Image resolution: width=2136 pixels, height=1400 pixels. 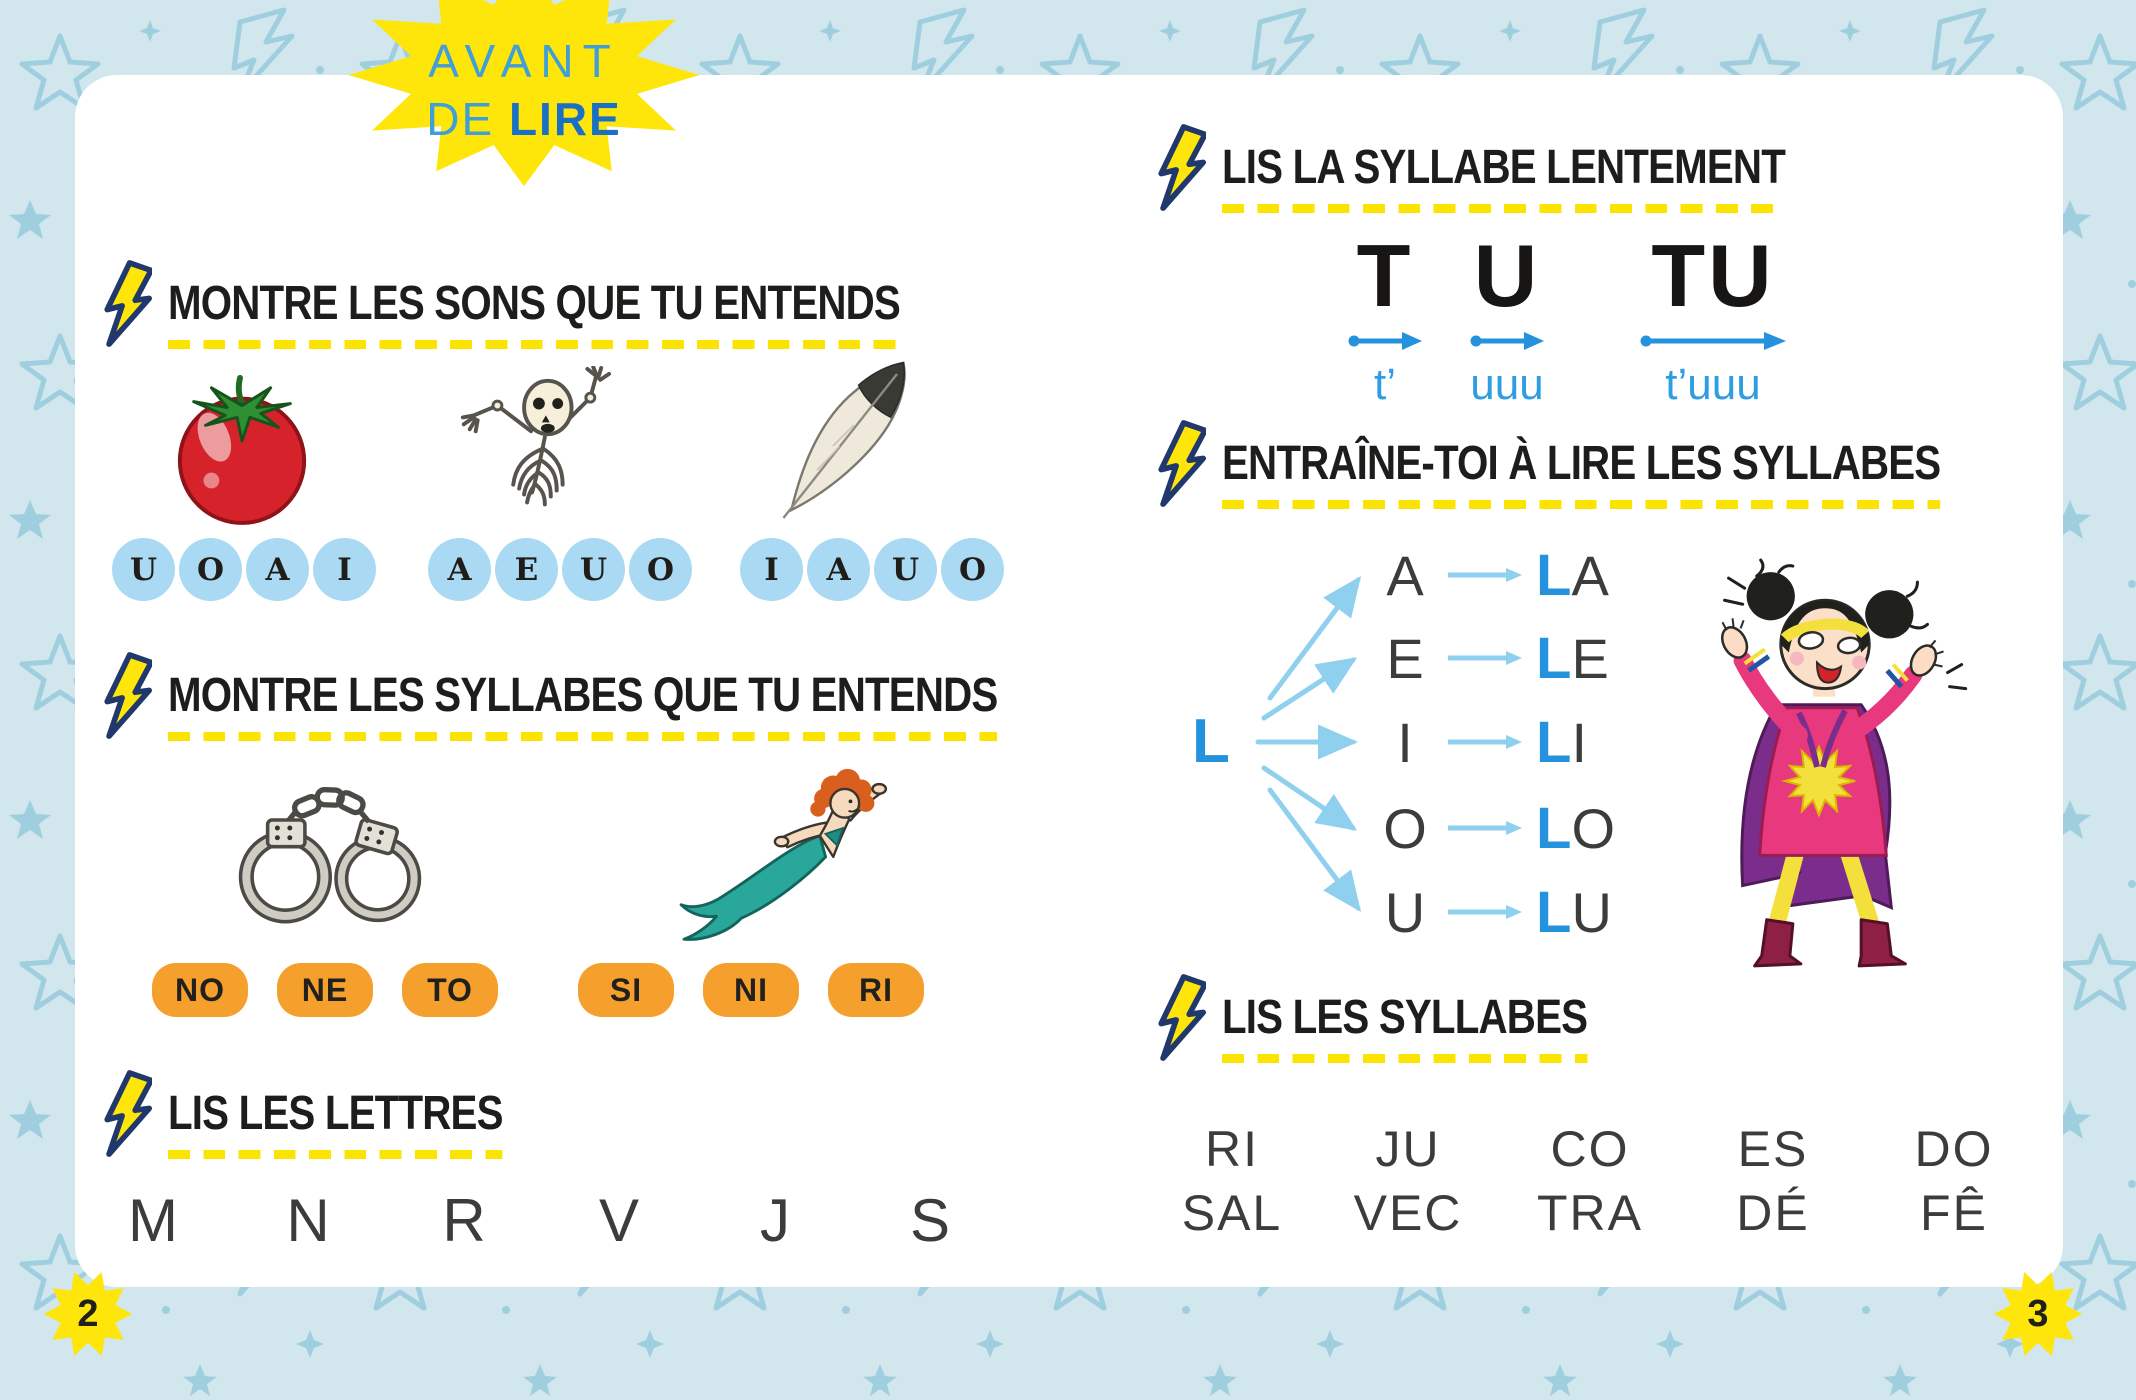 I want to click on heading-label: LIS LES SYLLABES, so click(x=1405, y=1017).